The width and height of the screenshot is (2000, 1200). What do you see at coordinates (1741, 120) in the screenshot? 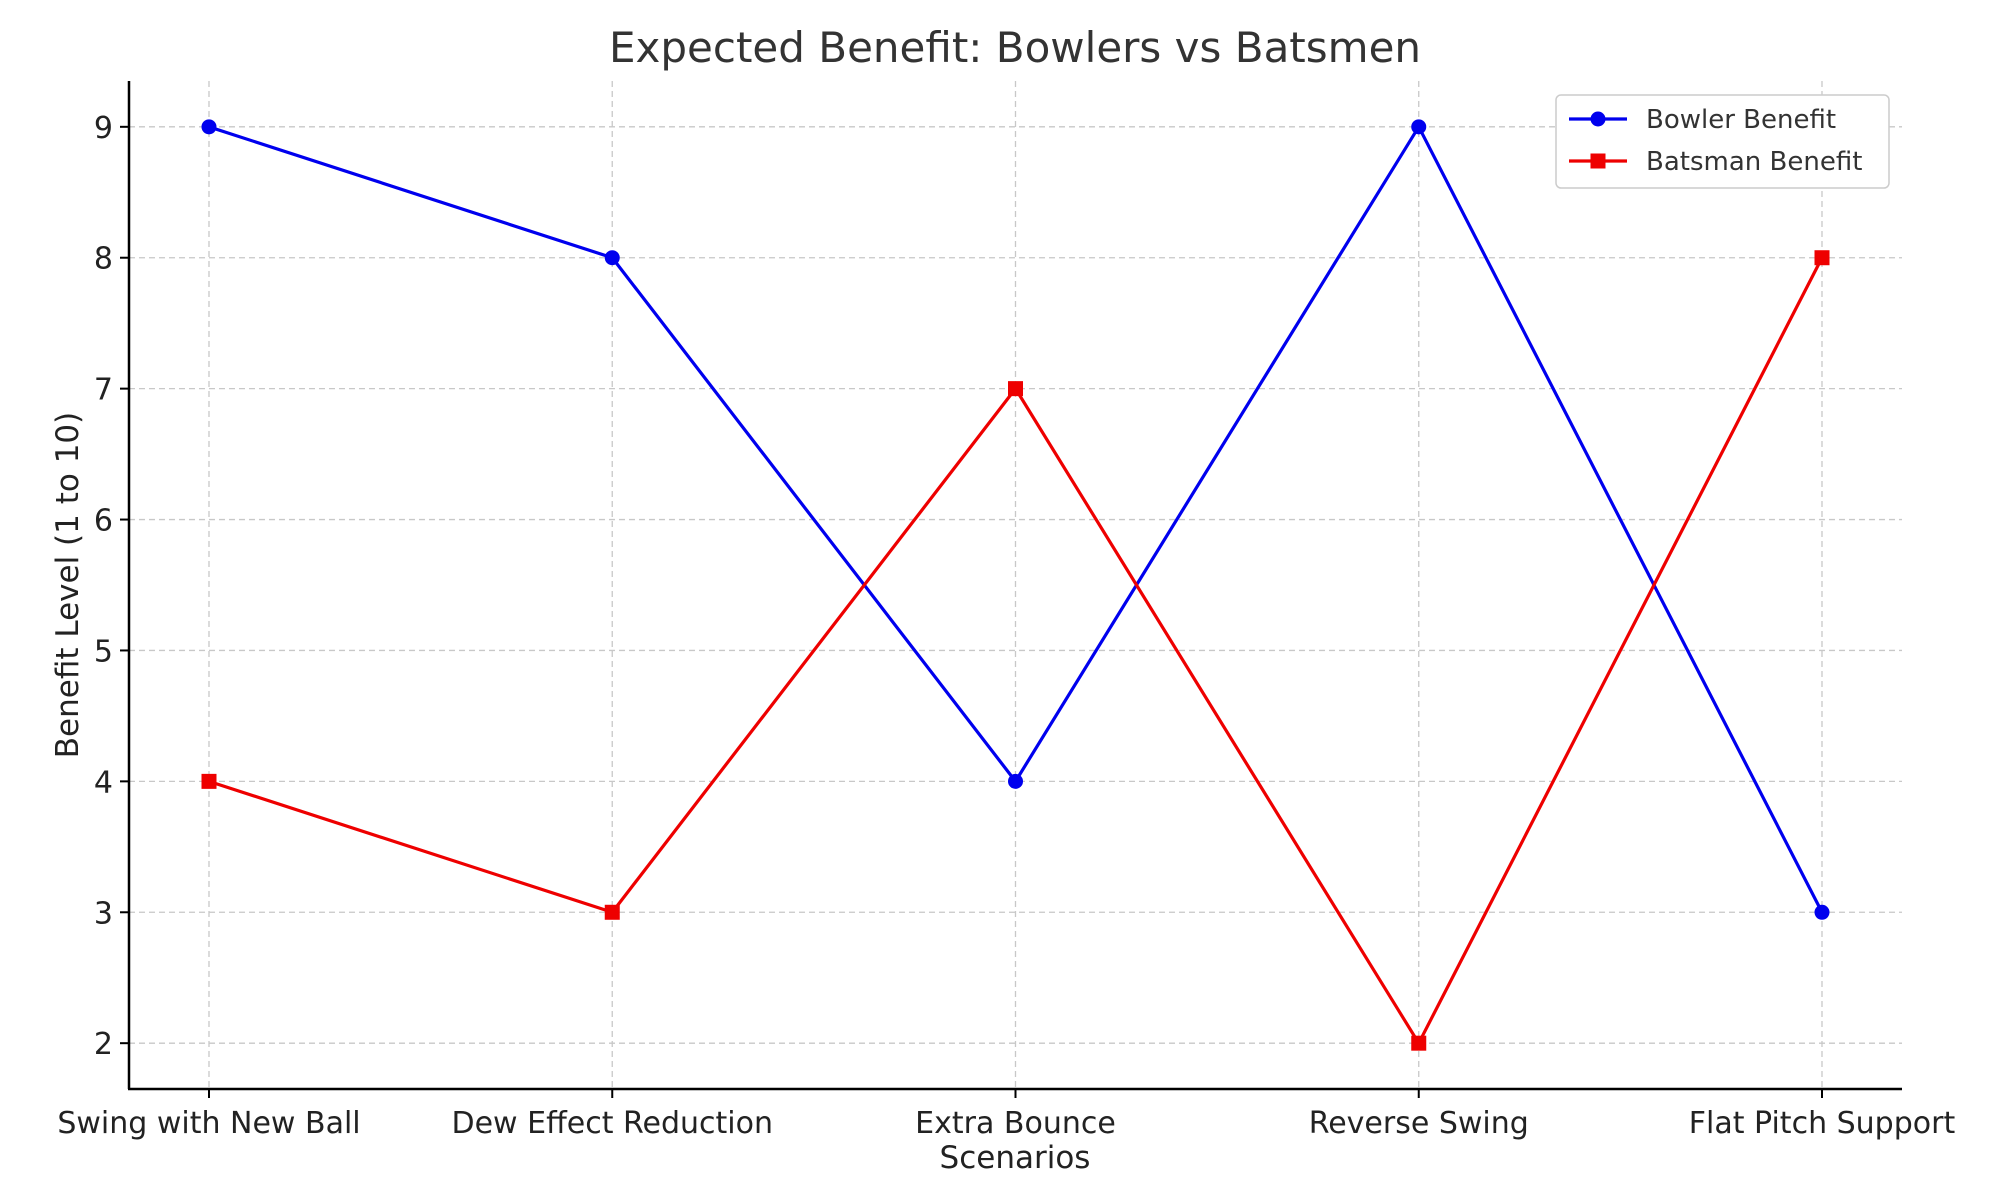
I see `legend-label: Bowler Benefit` at bounding box center [1741, 120].